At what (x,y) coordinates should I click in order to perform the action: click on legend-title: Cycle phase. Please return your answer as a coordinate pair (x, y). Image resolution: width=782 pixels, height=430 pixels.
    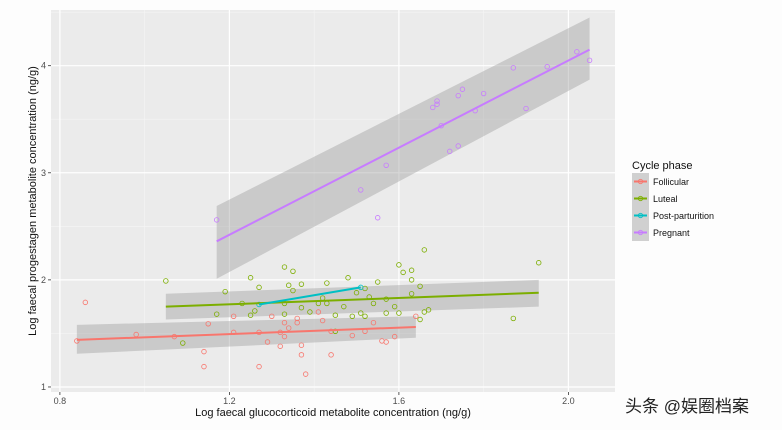
    Looking at the image, I should click on (662, 166).